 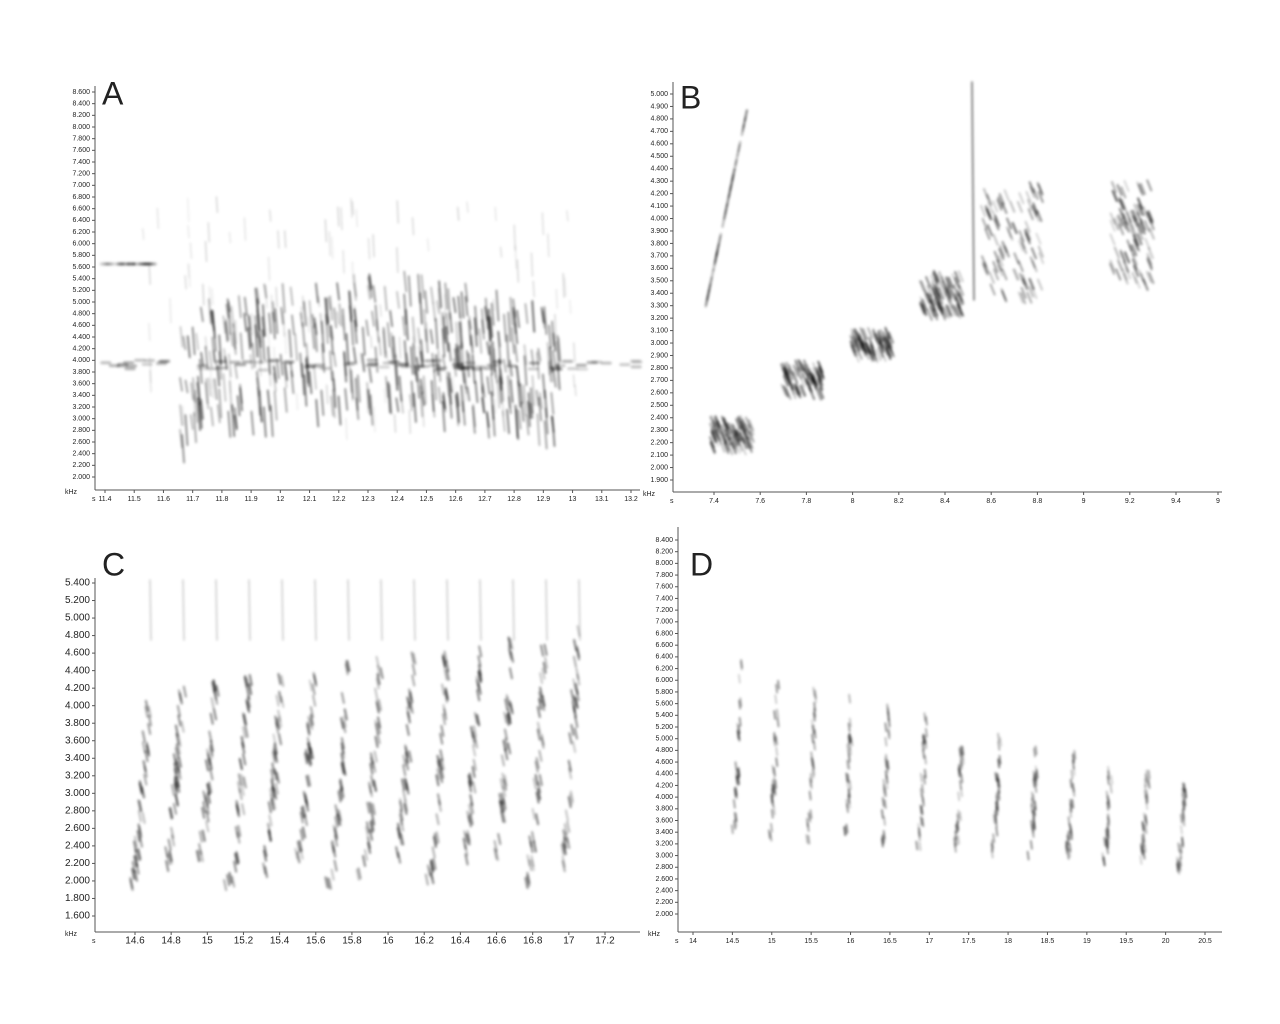 I want to click on x-tick-label: 16.5, so click(x=890, y=941).